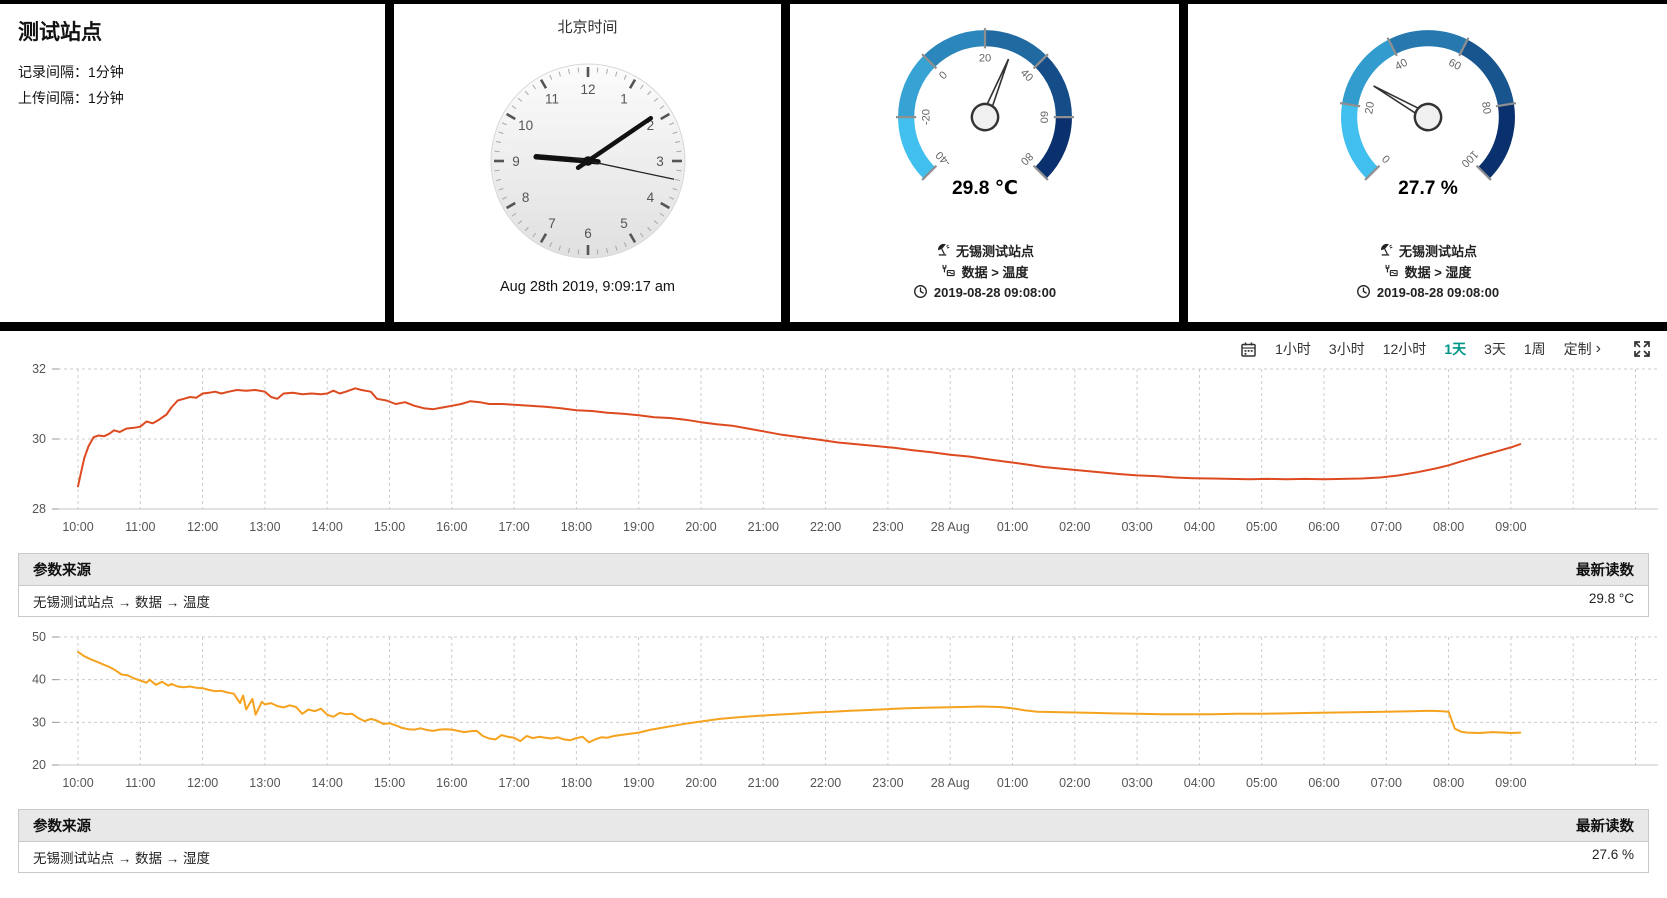  What do you see at coordinates (1612, 854) in the screenshot?
I see `reading-value: 27.6 %` at bounding box center [1612, 854].